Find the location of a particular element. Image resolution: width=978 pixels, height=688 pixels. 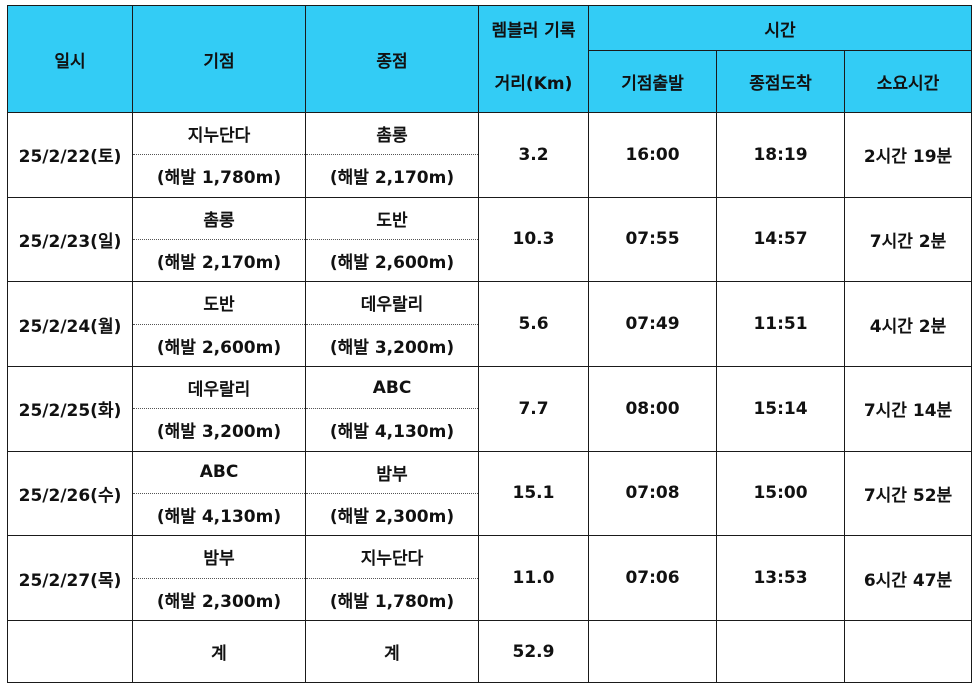

table-row: 25/2/25(화) 데우랄리 ABC 7.7 08:00 15:14 7시간 14분 is located at coordinates (490, 408).